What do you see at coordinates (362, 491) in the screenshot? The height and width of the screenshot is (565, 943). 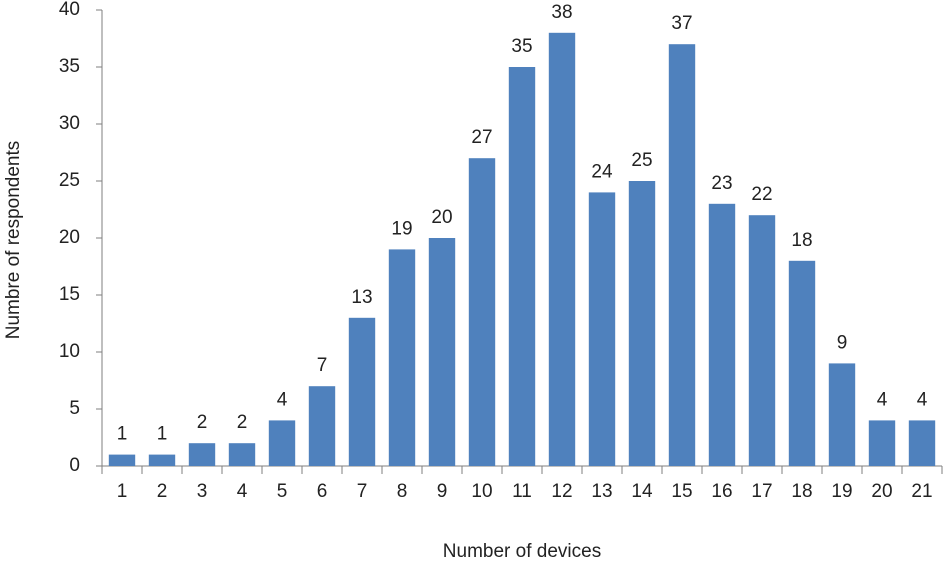 I see `x-tick-label: 7` at bounding box center [362, 491].